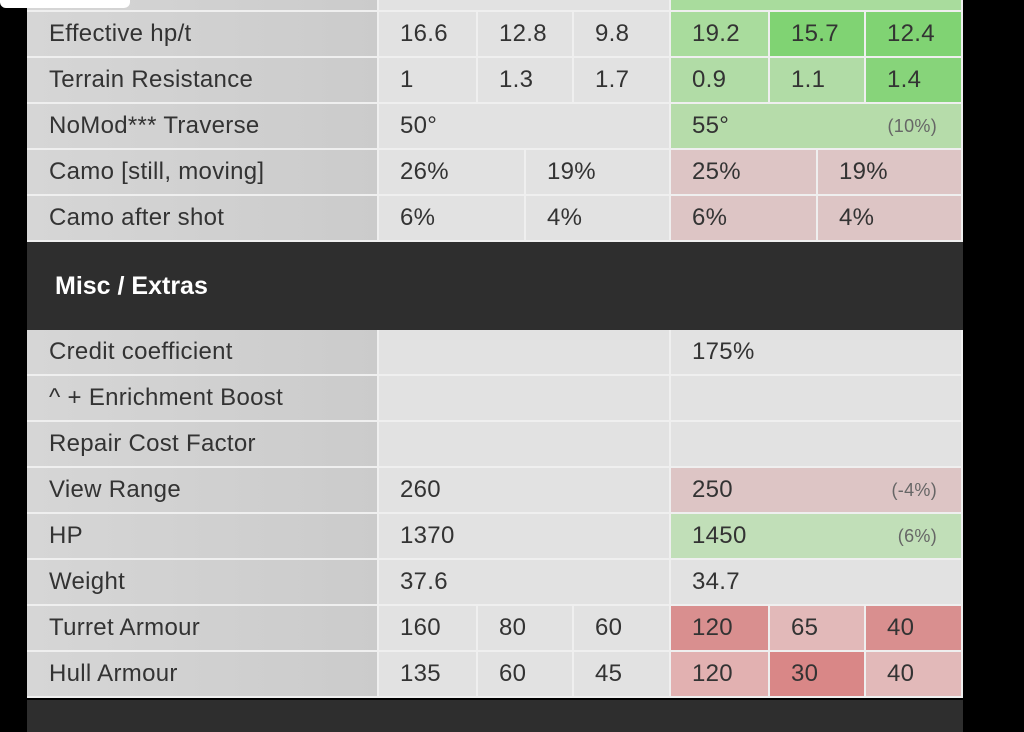  I want to click on value-cell: 37.6, so click(525, 583).